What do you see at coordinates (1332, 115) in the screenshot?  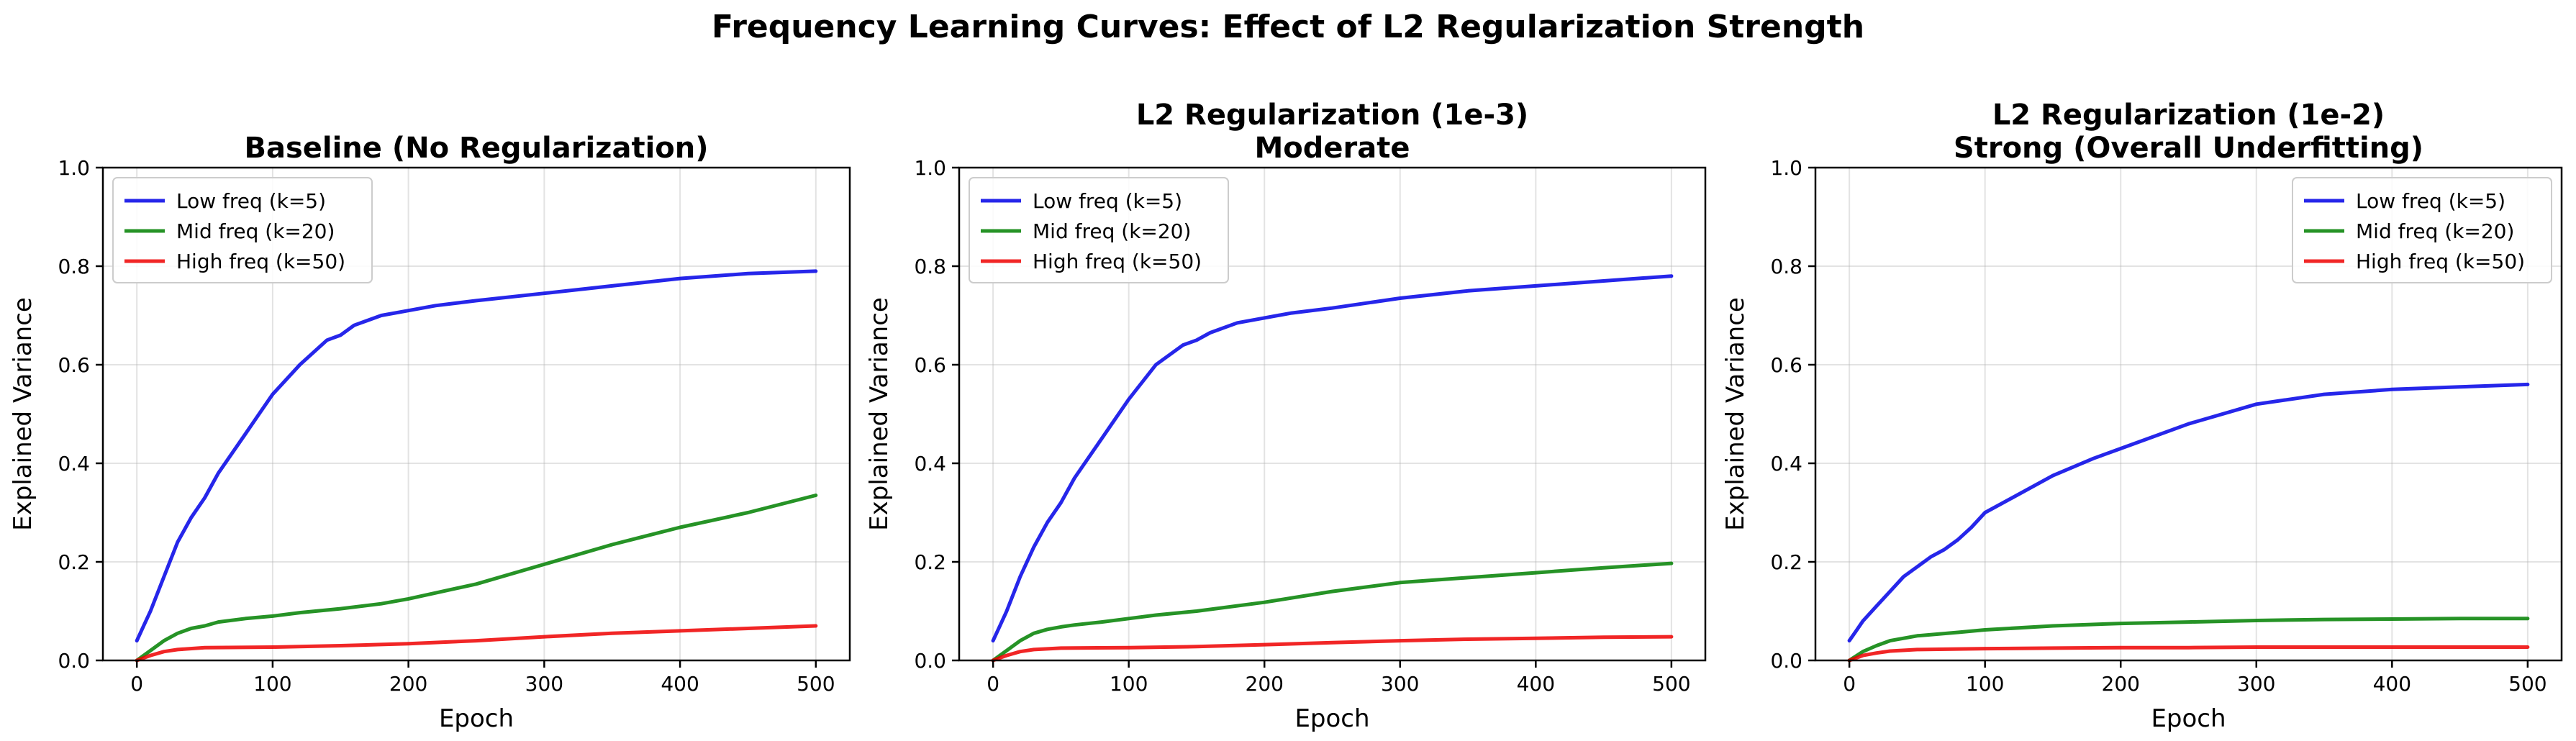 I see `chart-title-line: L2 Regularization (1e-3)` at bounding box center [1332, 115].